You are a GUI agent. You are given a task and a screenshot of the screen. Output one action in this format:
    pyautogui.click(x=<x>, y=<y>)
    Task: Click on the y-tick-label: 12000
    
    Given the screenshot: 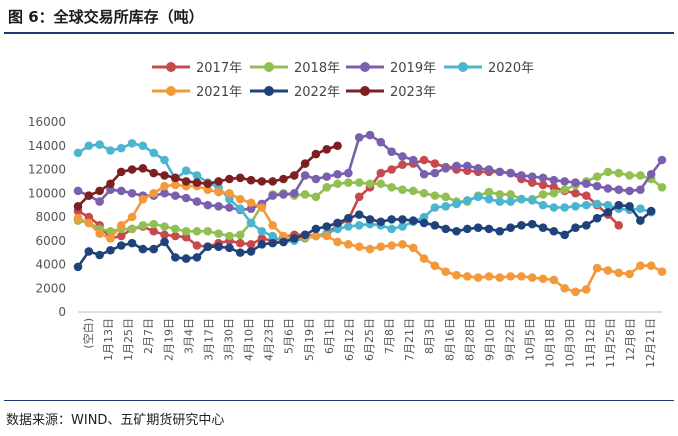 What is the action you would take?
    pyautogui.click(x=47, y=170)
    